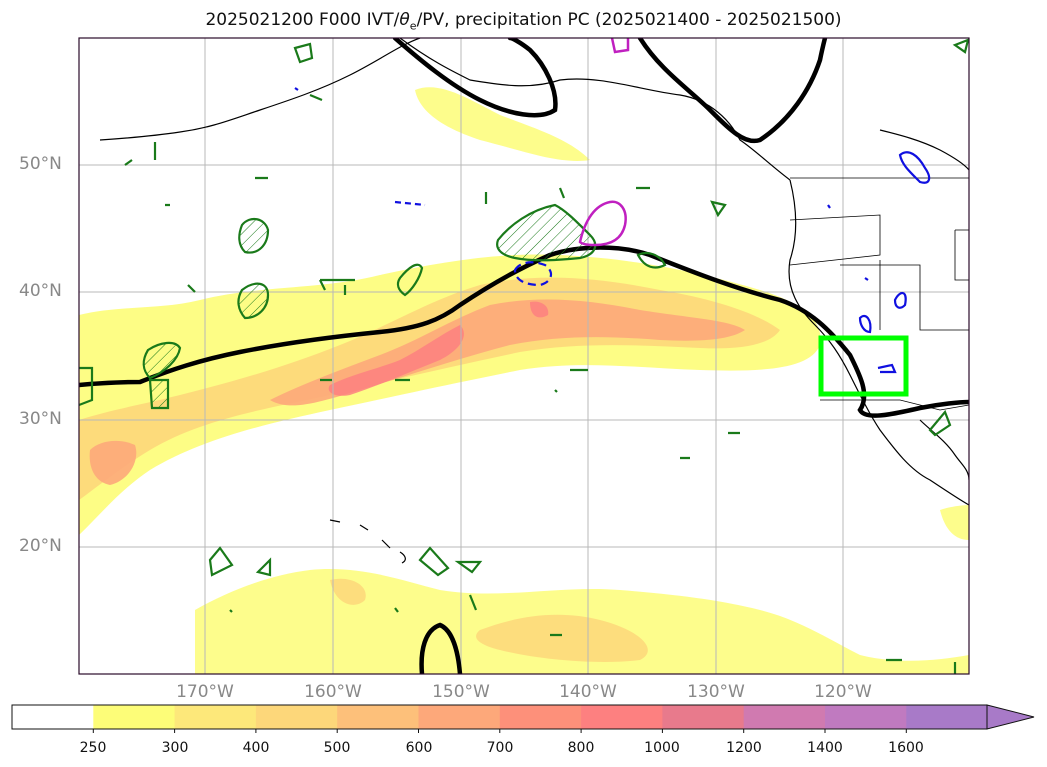  Describe the element at coordinates (40, 546) in the screenshot. I see `lat-label-20: 20°N` at that location.